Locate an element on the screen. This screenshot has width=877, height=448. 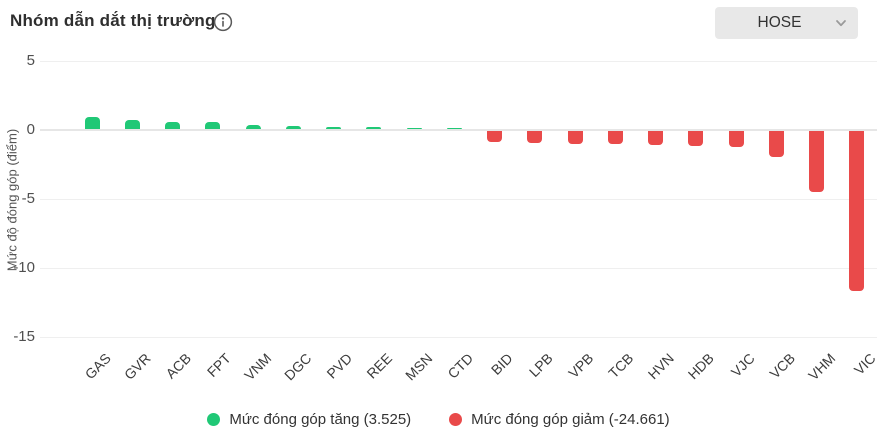
bar-vhm is located at coordinates (817, 162).